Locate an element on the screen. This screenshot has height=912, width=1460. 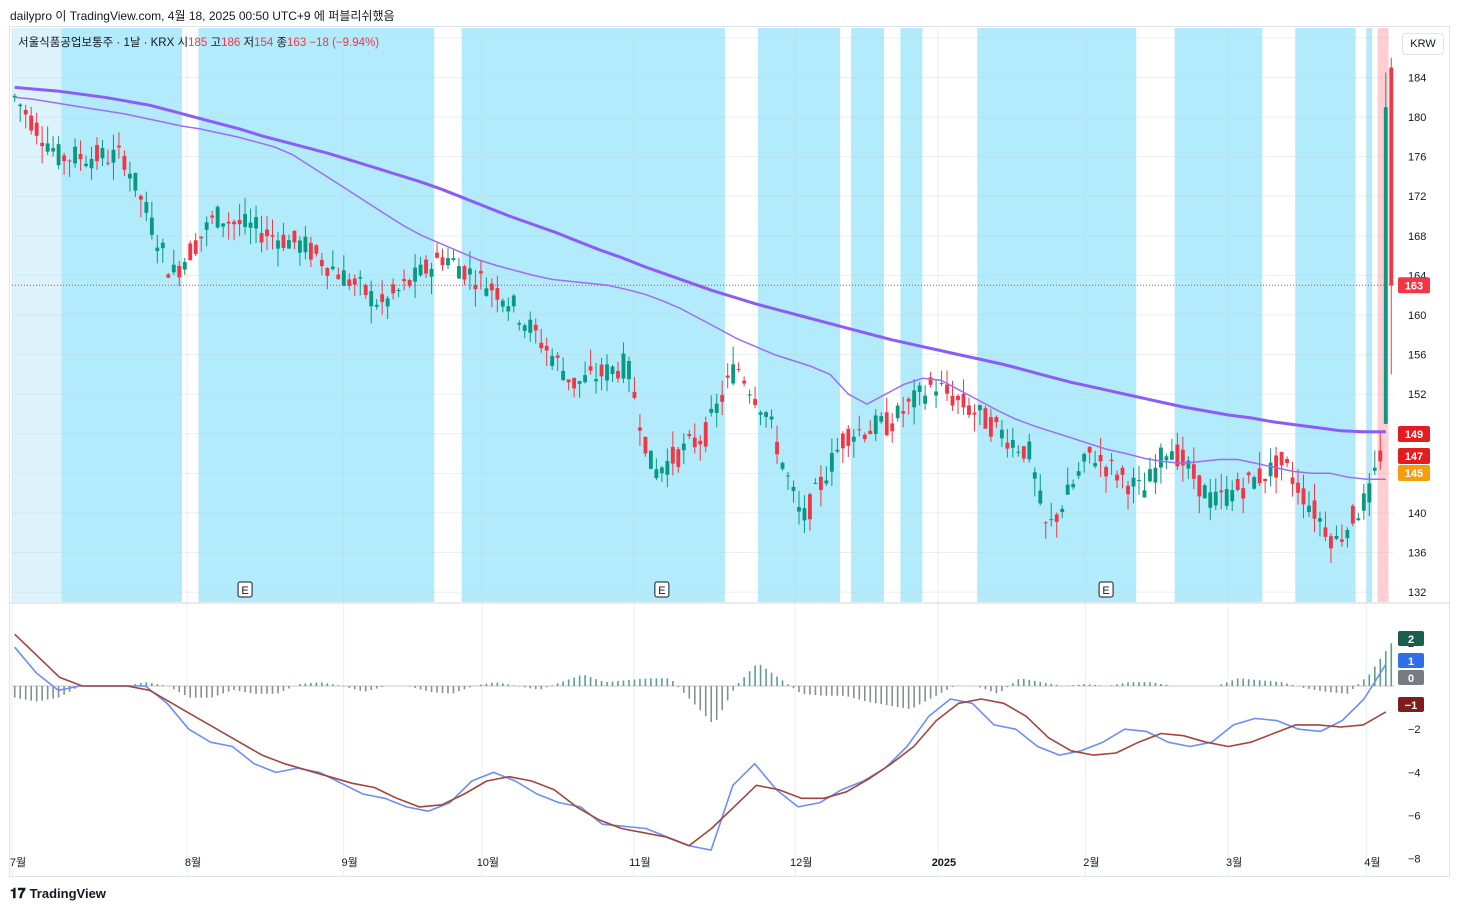
time-tick-label: 12월 is located at coordinates (801, 862).